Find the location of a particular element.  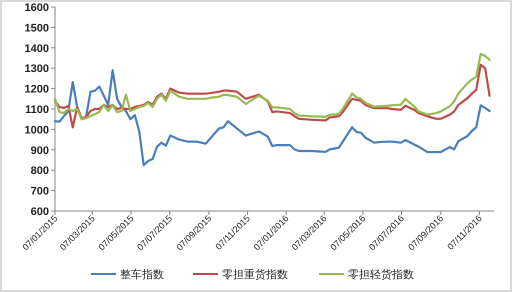

y-tick-label: 700 is located at coordinates (39, 192).